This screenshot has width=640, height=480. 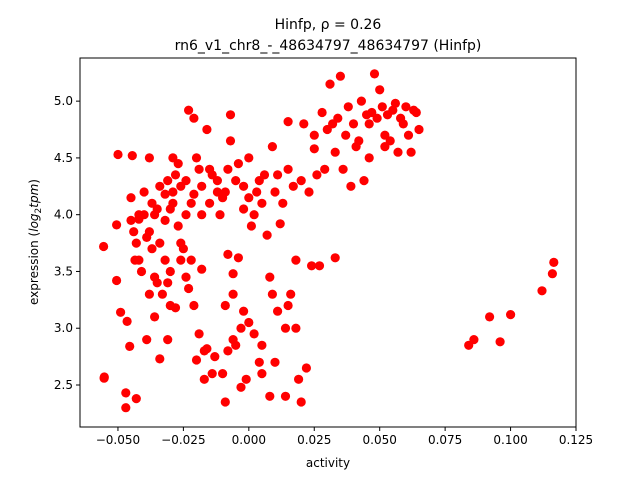 I want to click on y-tick-label: 4.5, so click(x=63, y=158).